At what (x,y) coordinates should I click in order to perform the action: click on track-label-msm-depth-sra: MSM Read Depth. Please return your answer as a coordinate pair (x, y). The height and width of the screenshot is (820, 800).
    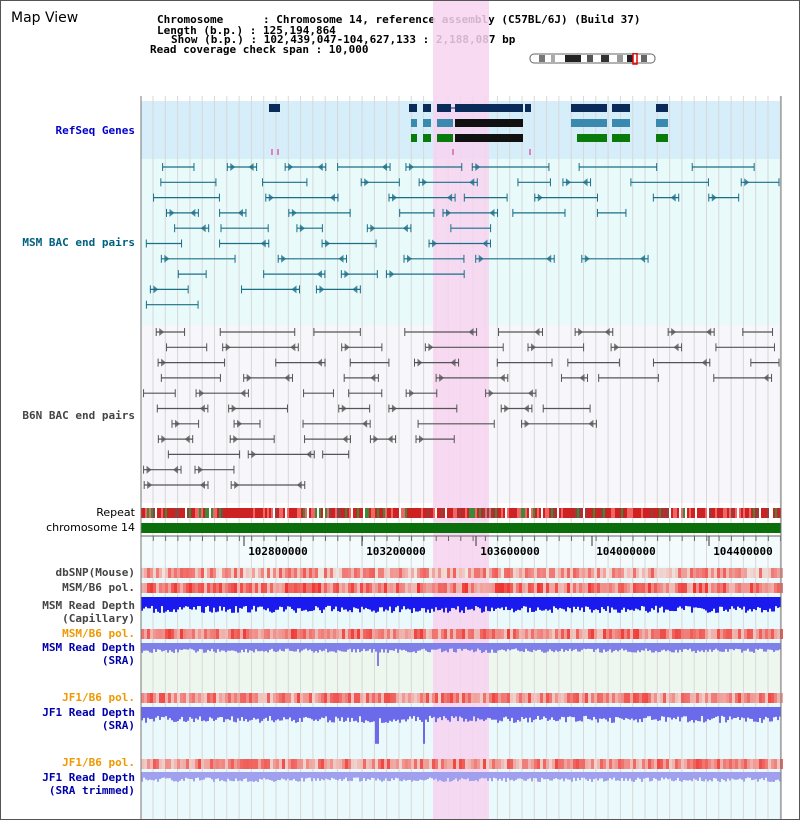
    Looking at the image, I should click on (88, 647).